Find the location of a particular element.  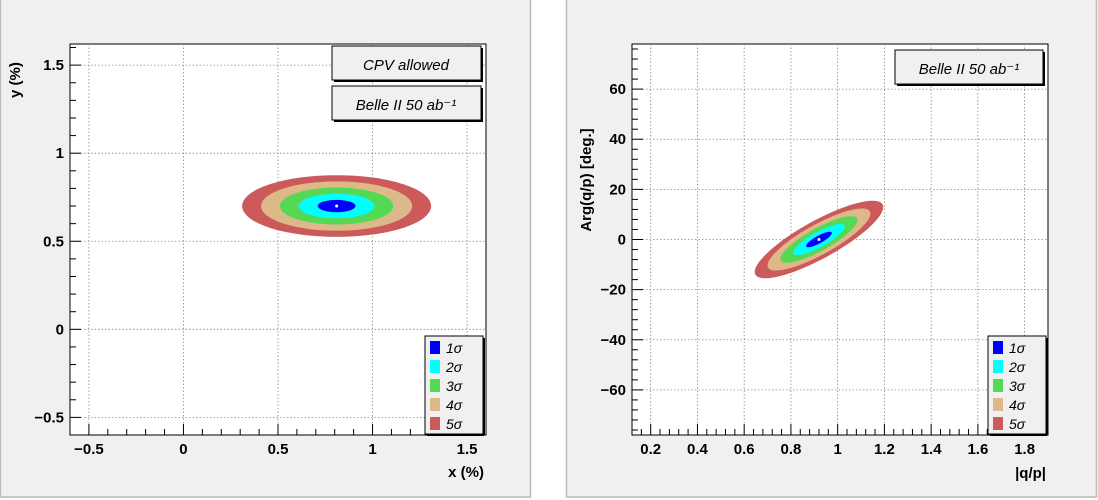

right-legend: 1σ 2σ 3σ 4σ 5σ is located at coordinates (1017, 385).